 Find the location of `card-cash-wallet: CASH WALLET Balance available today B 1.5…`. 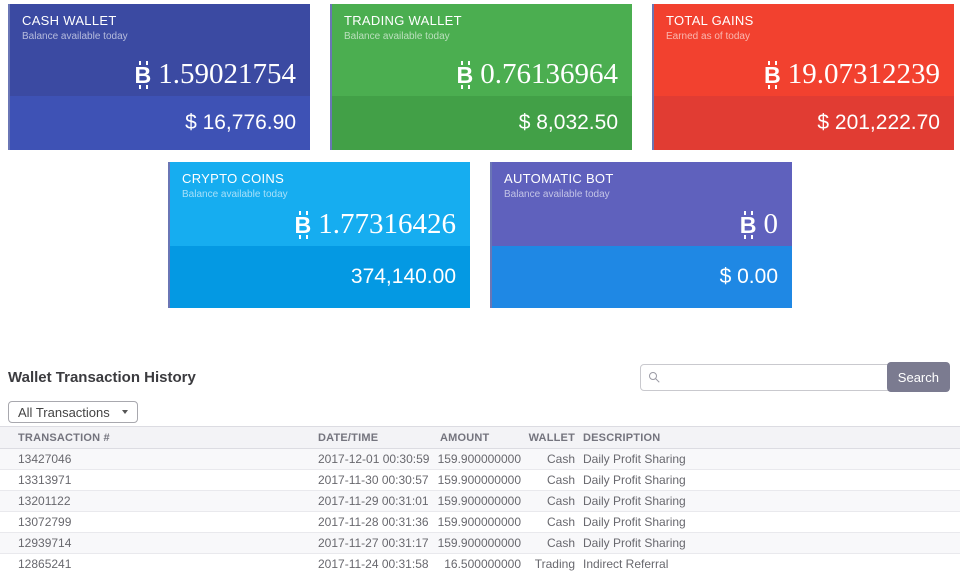

card-cash-wallet: CASH WALLET Balance available today B 1.5… is located at coordinates (159, 77).